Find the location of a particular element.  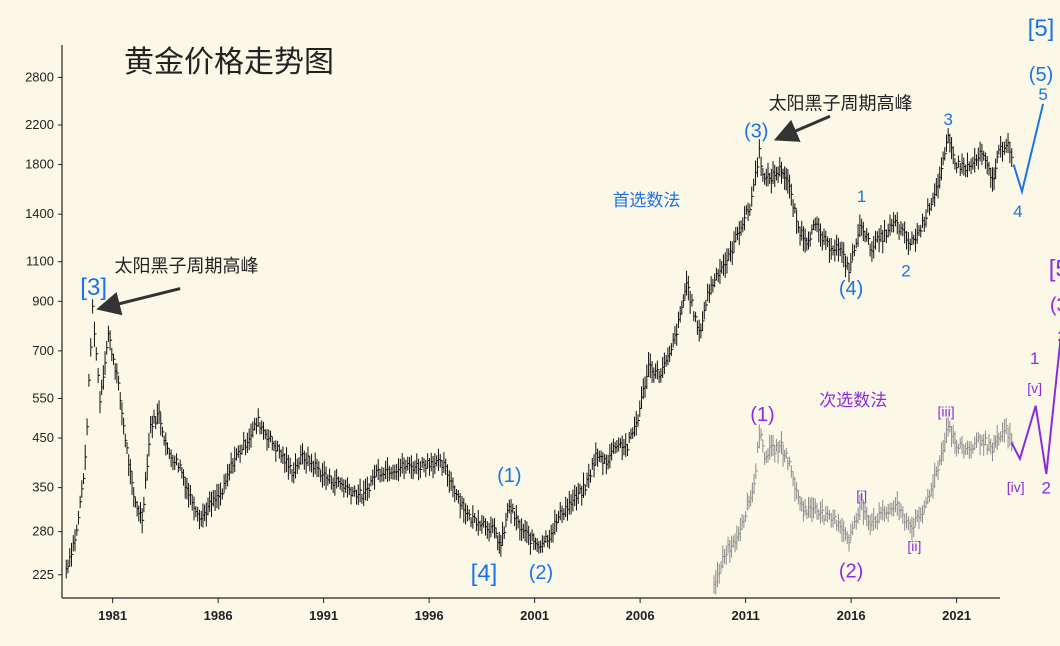

x-tick-label: 1981 is located at coordinates (112, 615).